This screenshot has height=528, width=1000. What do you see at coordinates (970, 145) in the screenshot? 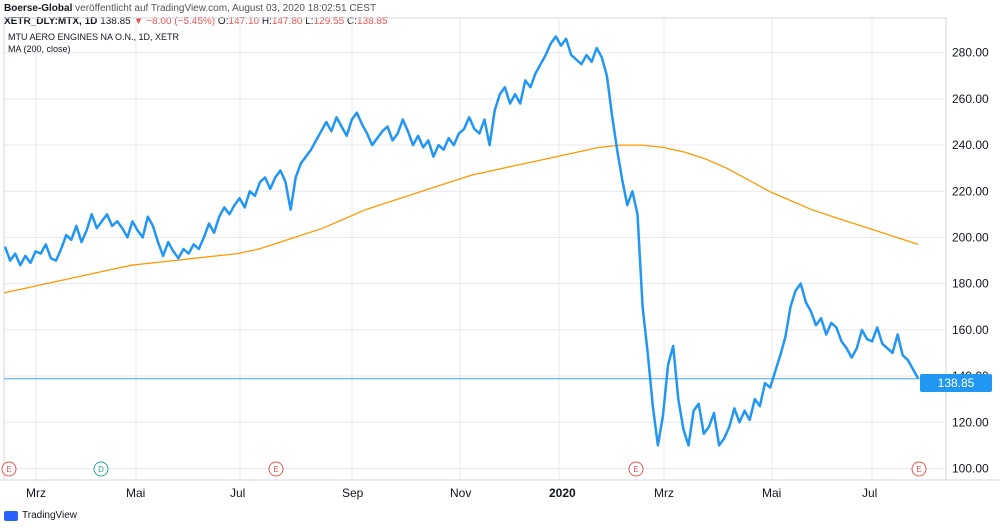
I see `y-tick-label: 240.00` at bounding box center [970, 145].